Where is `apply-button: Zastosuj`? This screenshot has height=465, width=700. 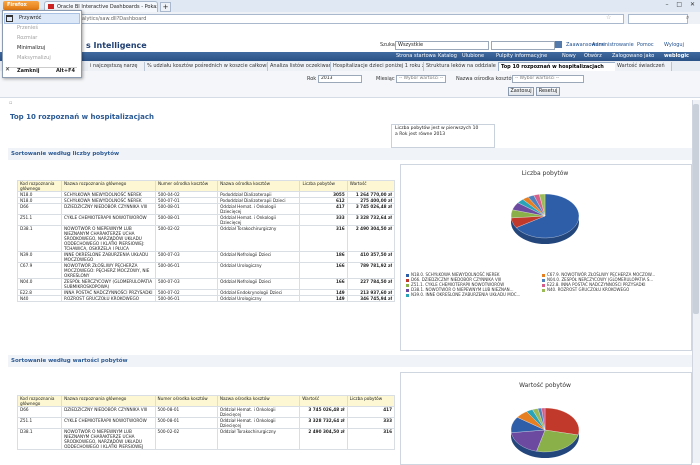
apply-button: Zastosuj is located at coordinates (521, 91).